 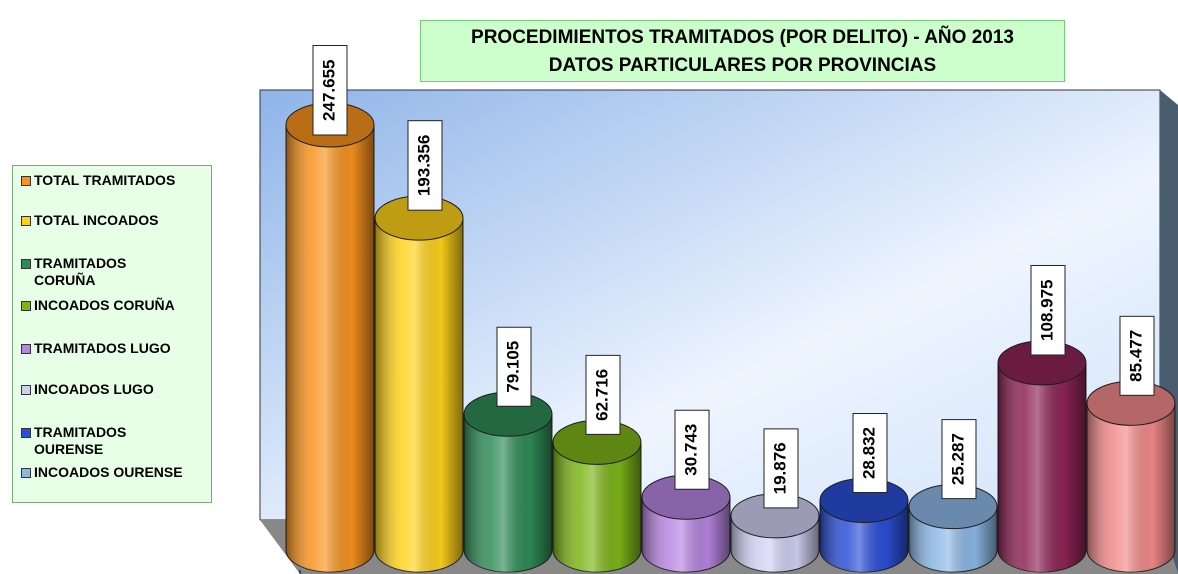 I want to click on value-label: 19.876, so click(x=779, y=468).